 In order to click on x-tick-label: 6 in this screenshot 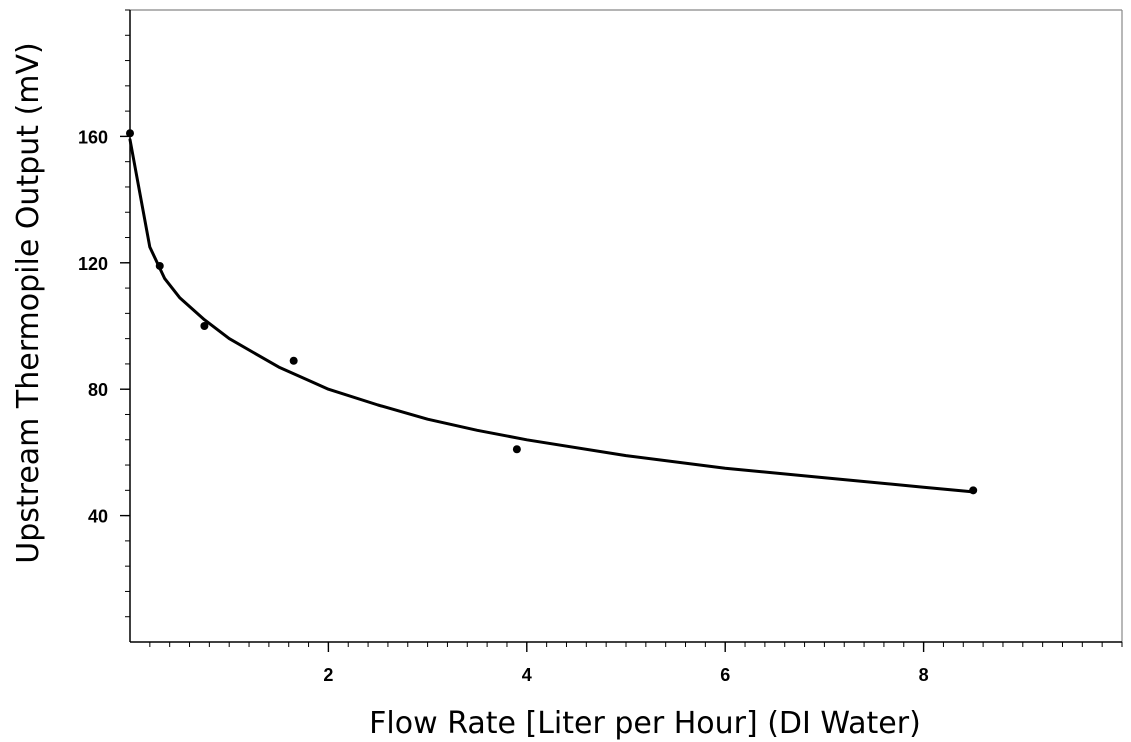, I will do `click(725, 675)`.